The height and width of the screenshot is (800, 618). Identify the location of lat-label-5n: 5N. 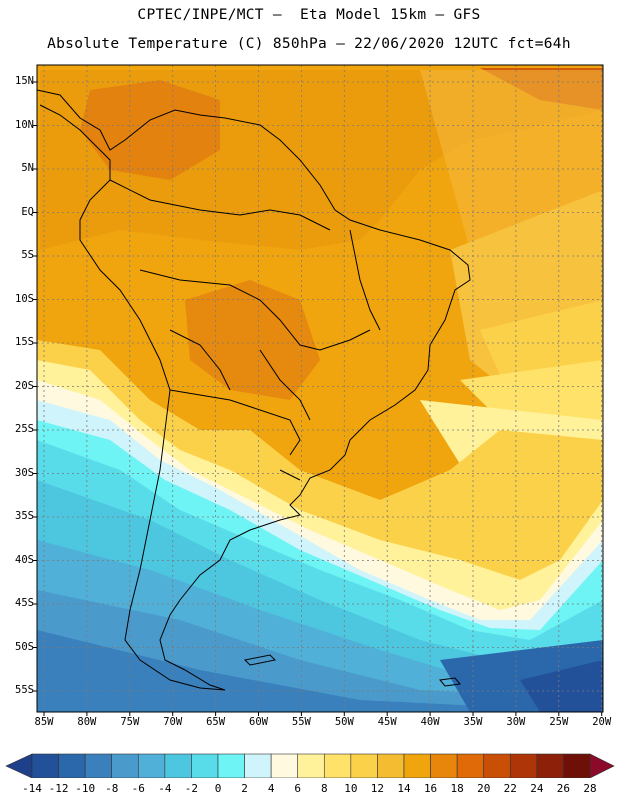
(27, 168).